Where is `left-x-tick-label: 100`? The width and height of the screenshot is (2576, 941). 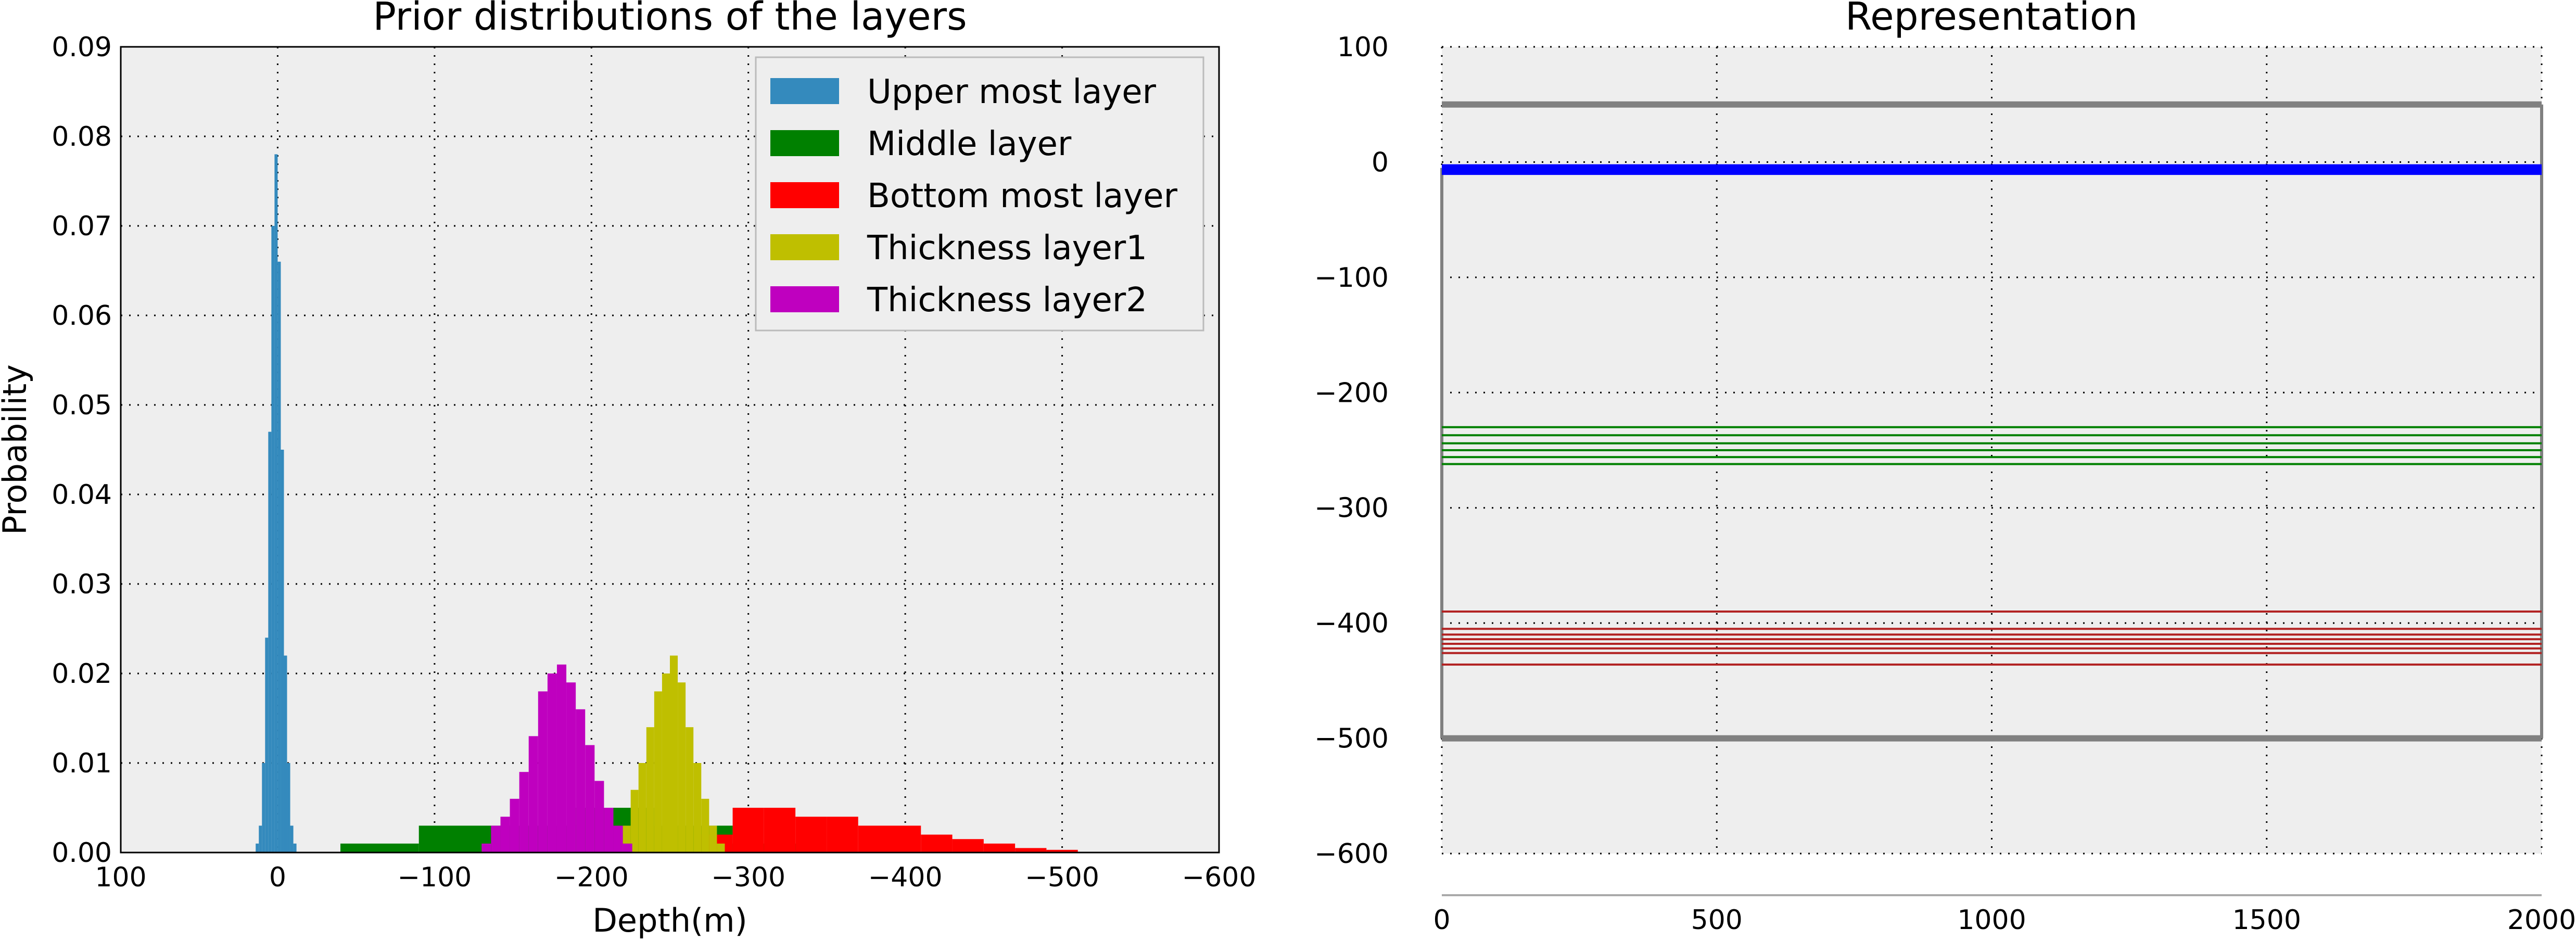
left-x-tick-label: 100 is located at coordinates (120, 877).